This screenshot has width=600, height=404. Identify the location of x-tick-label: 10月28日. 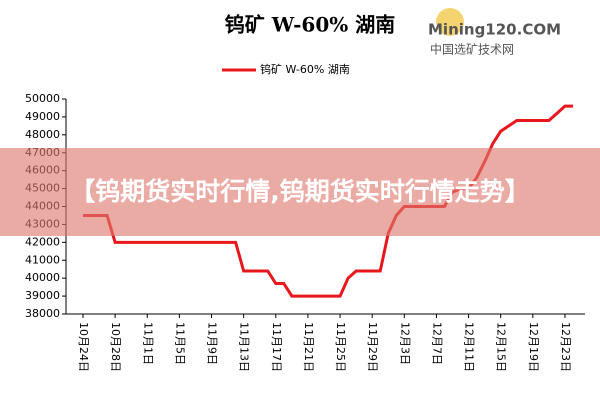
(115, 347).